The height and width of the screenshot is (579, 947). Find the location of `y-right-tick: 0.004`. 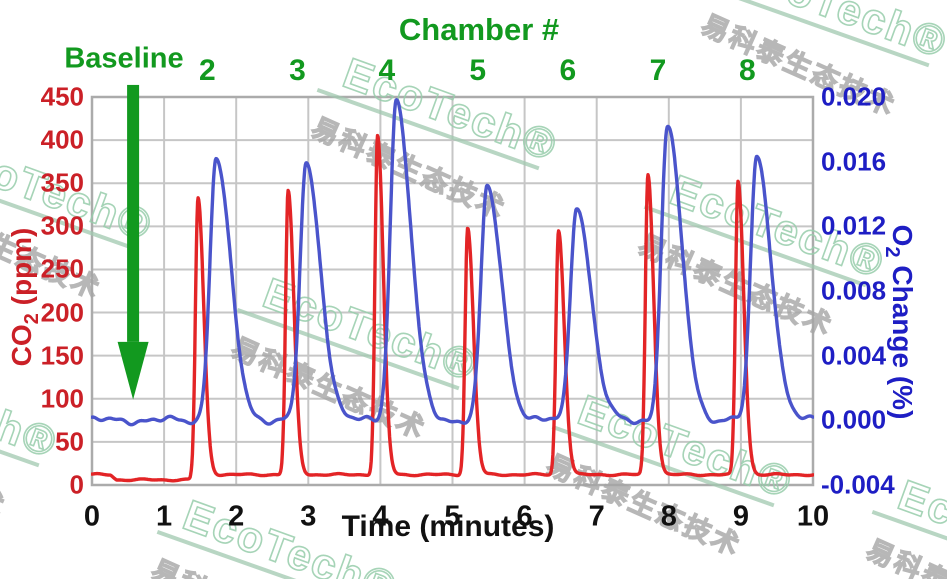

y-right-tick: 0.004 is located at coordinates (854, 355).